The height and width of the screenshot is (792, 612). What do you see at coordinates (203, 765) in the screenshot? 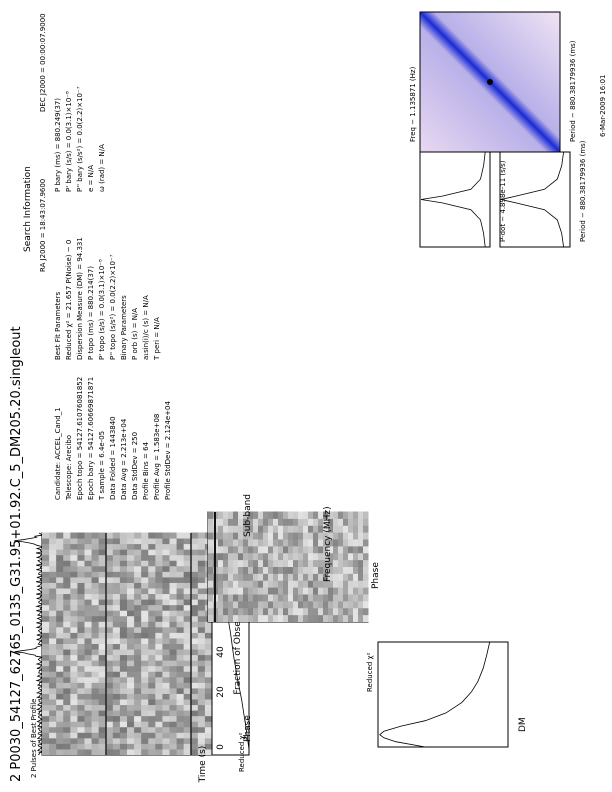
I see `time-axis-title: Time (s)` at bounding box center [203, 765].